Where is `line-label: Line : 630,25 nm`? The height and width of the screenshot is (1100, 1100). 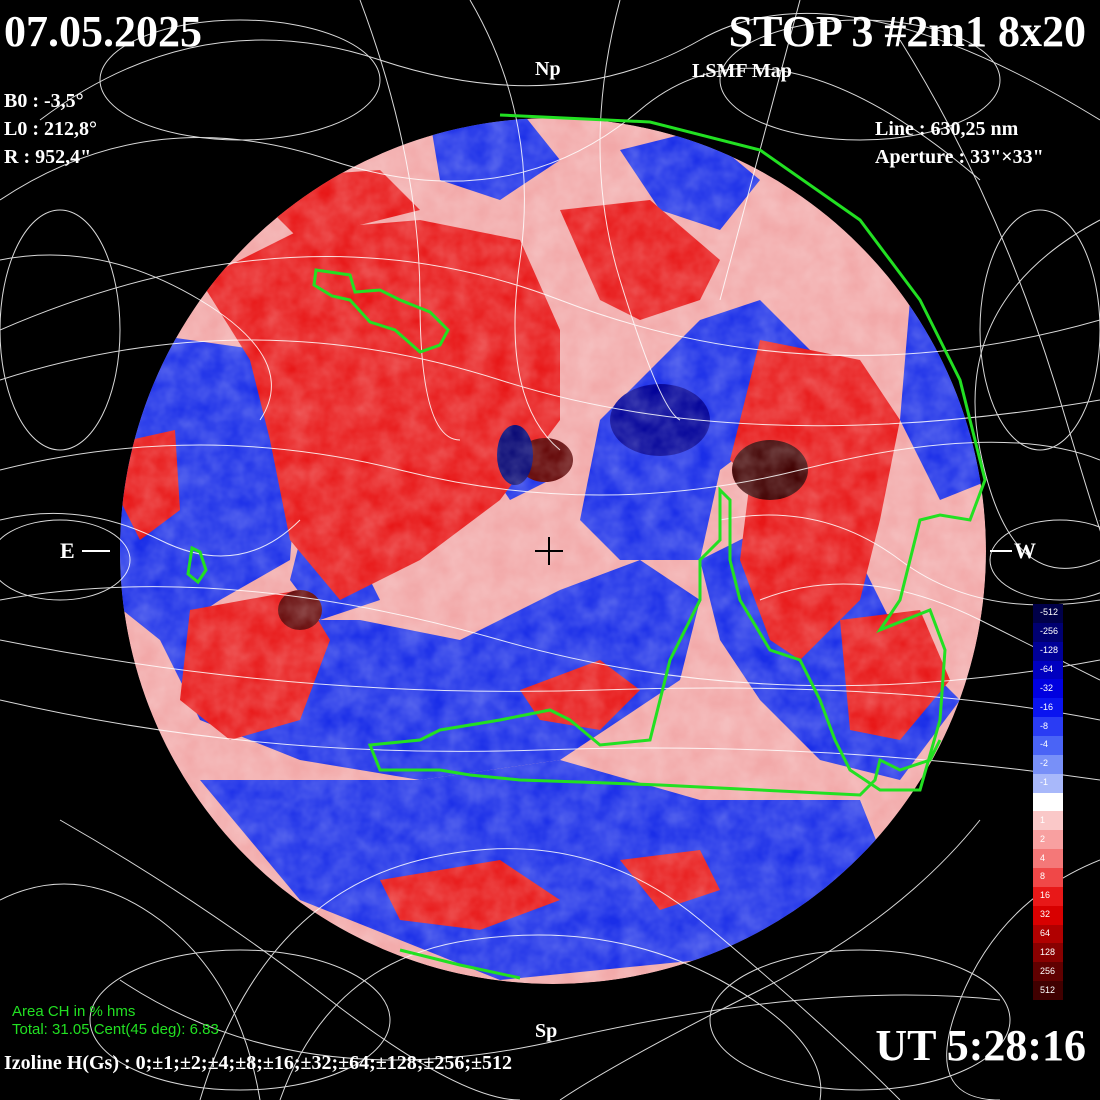
line-label: Line : 630,25 nm is located at coordinates (947, 129).